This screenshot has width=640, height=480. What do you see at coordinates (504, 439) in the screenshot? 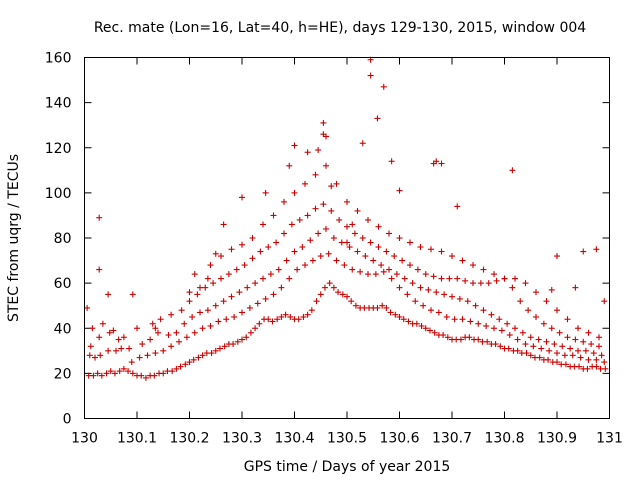
I see `x-tick-label: 130.8` at bounding box center [504, 439].